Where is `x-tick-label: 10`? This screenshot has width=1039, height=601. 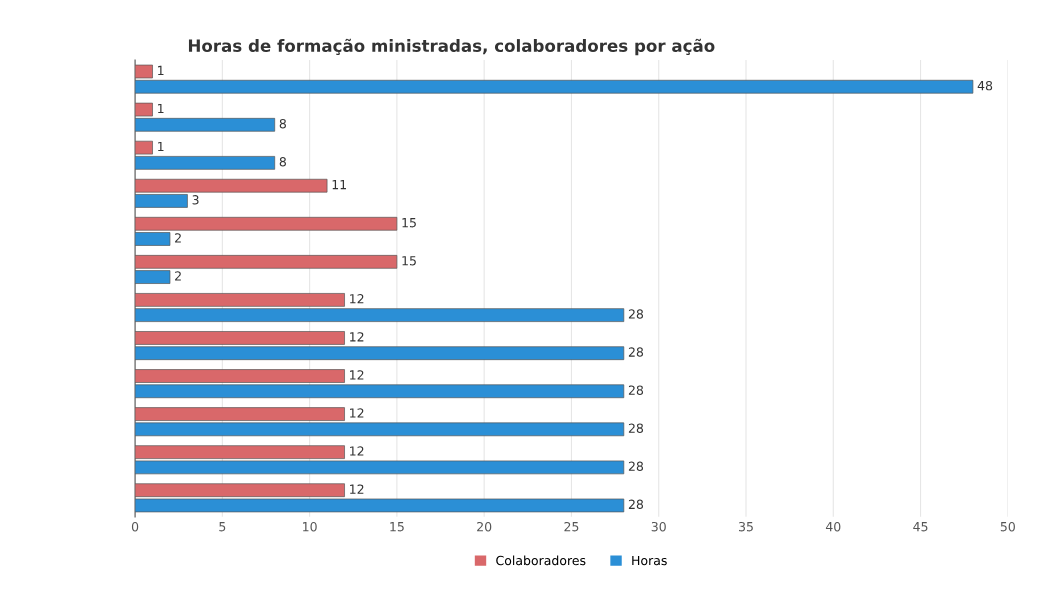
x-tick-label: 10 is located at coordinates (310, 526).